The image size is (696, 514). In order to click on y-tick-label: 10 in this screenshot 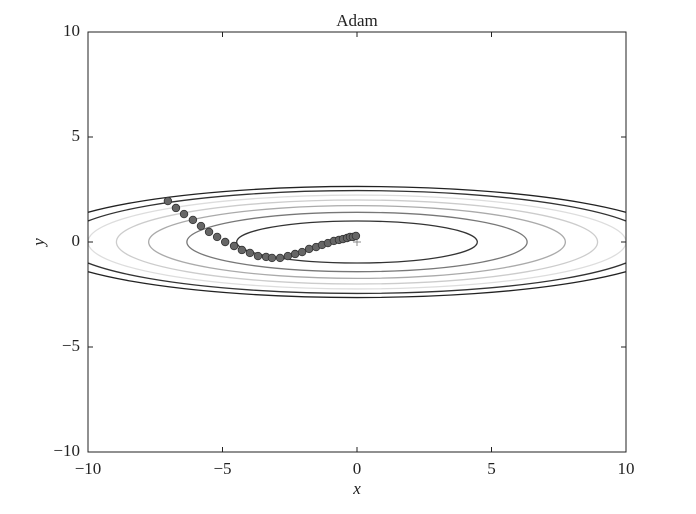, I will do `click(71, 30)`.